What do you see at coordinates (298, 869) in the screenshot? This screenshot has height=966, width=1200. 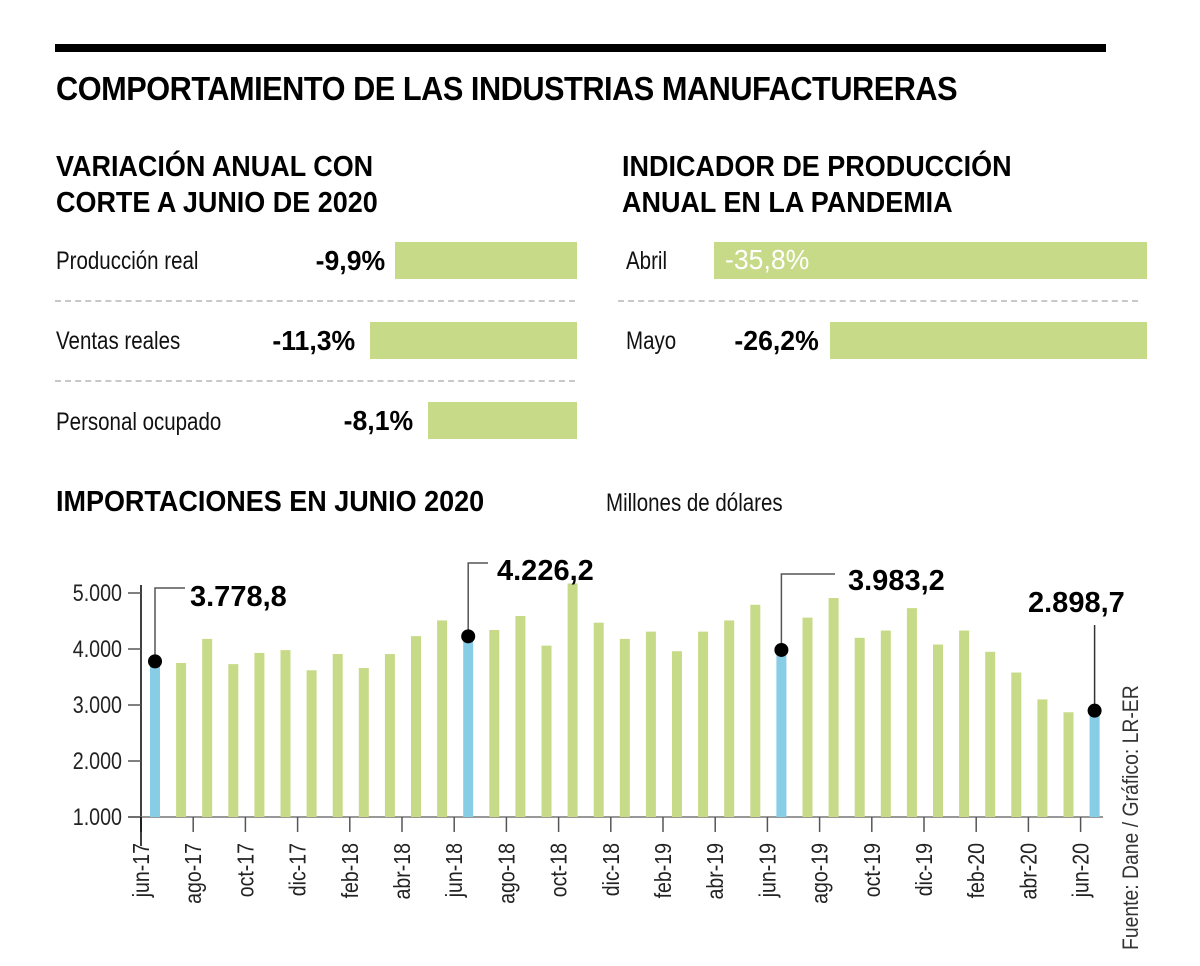 I see `x-tick-label: dic-17` at bounding box center [298, 869].